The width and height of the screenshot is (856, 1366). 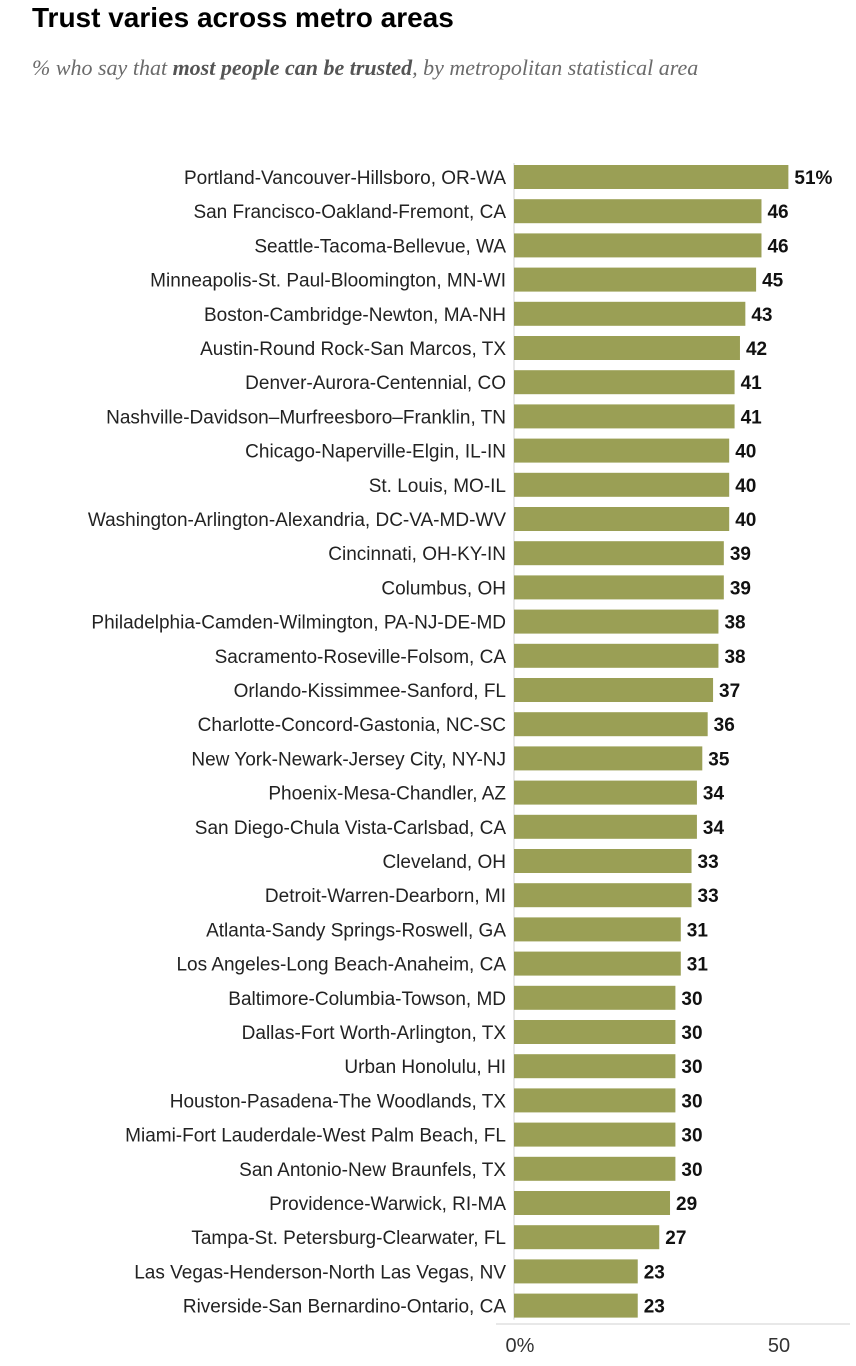 What do you see at coordinates (367, 999) in the screenshot?
I see `category-label: Baltimore-Columbia-Towson, MD` at bounding box center [367, 999].